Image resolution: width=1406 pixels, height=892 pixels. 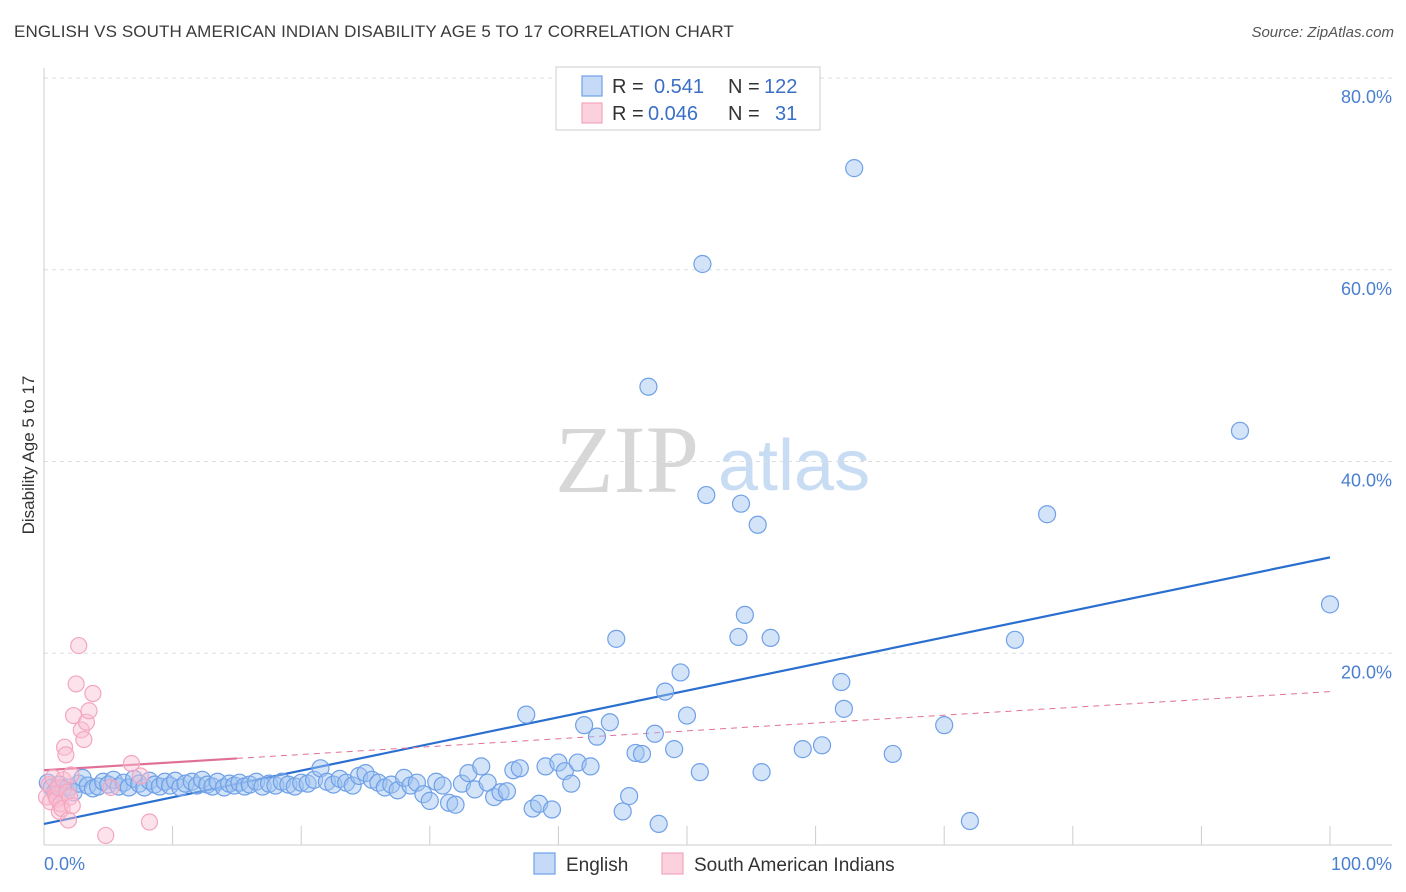 I want to click on y-tick-label-1: 40.0%, so click(x=1366, y=481).